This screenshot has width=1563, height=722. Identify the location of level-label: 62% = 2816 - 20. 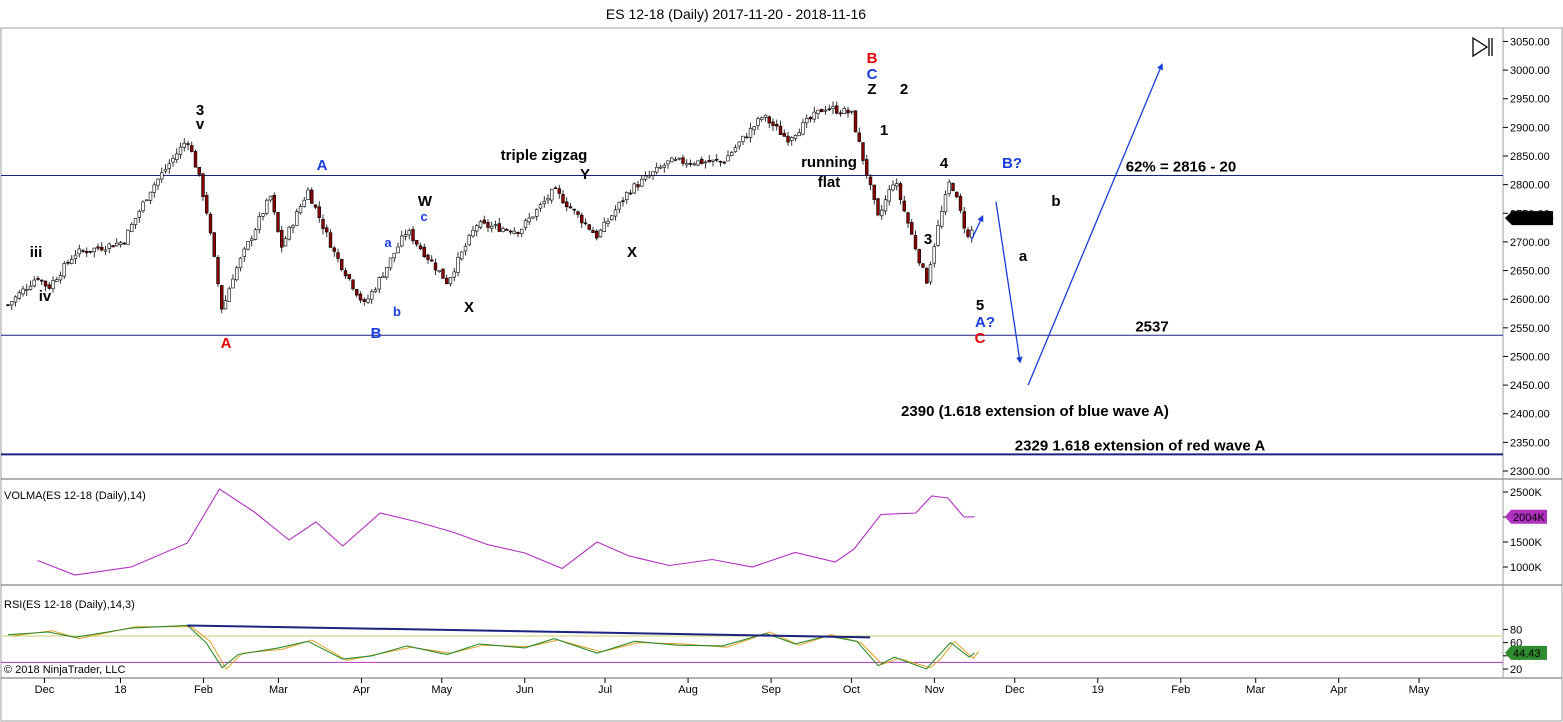
(1181, 166).